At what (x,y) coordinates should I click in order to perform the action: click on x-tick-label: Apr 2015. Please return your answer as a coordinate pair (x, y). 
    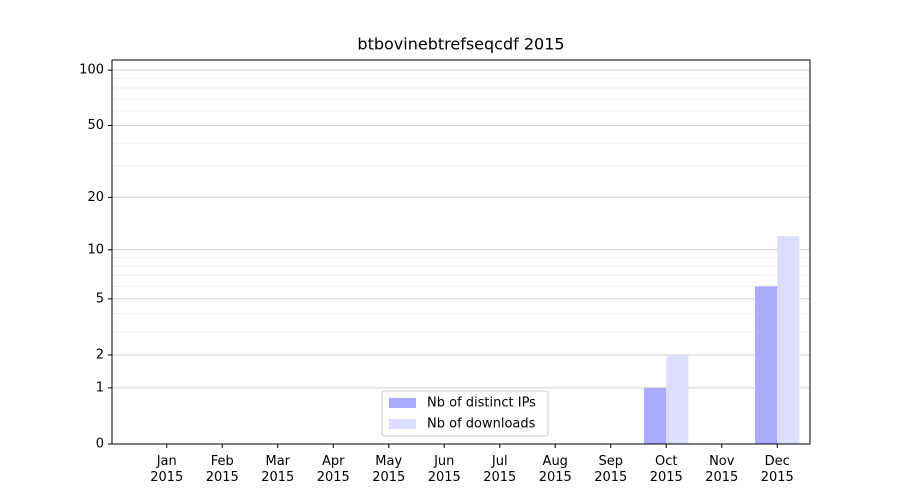
    Looking at the image, I should click on (333, 469).